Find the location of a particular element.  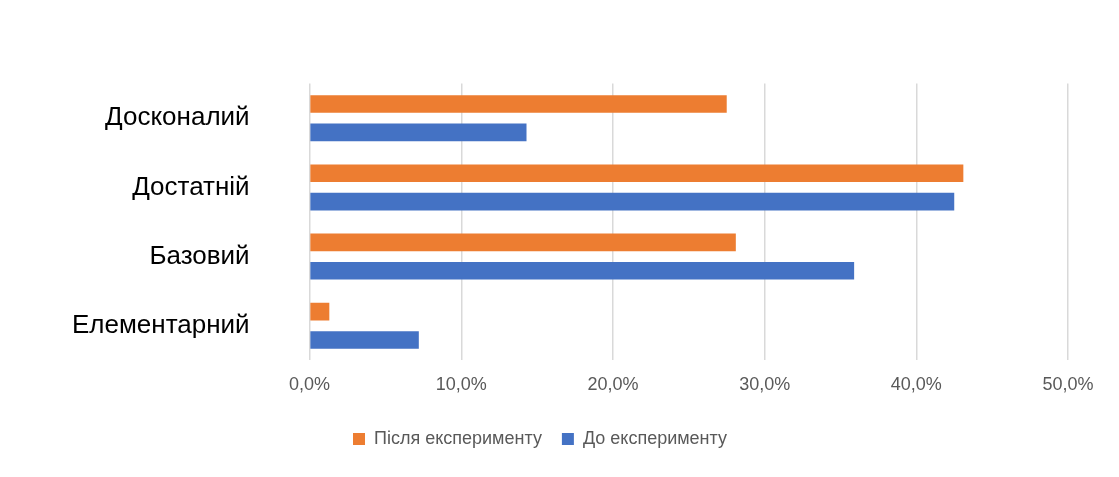

x-tick-label: 50,0% is located at coordinates (1068, 384).